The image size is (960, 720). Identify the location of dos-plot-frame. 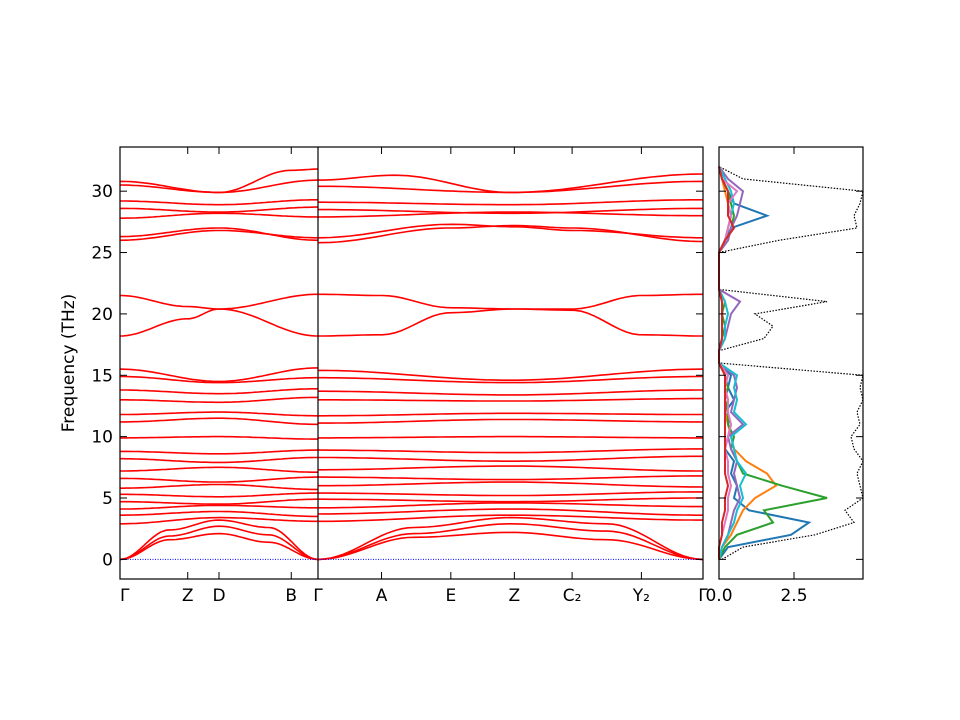
(791, 363).